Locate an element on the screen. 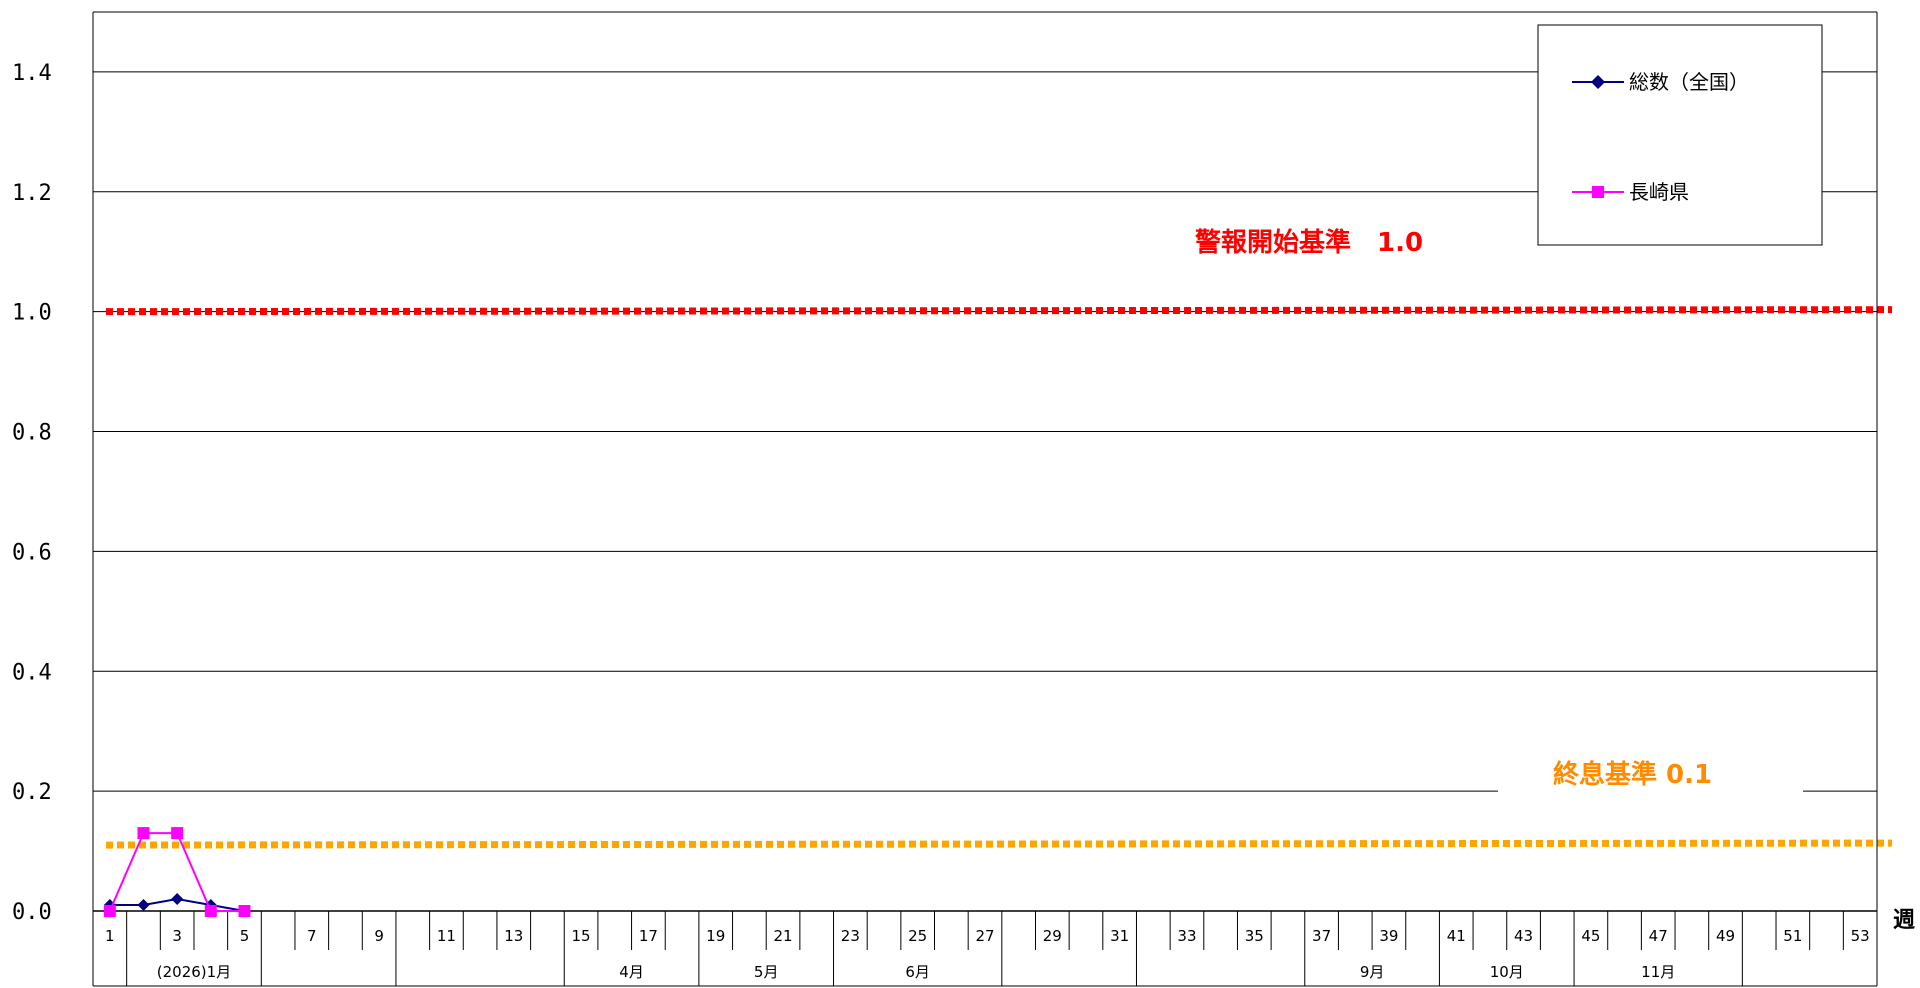  x-tick-27: 27 is located at coordinates (984, 936).